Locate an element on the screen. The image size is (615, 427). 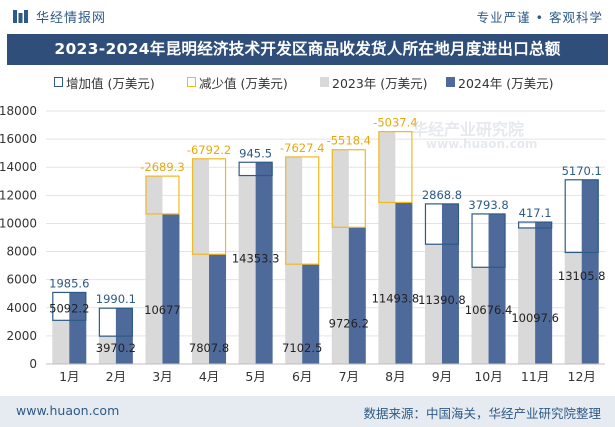
footer-url: www.huaon.com is located at coordinates (68, 410).